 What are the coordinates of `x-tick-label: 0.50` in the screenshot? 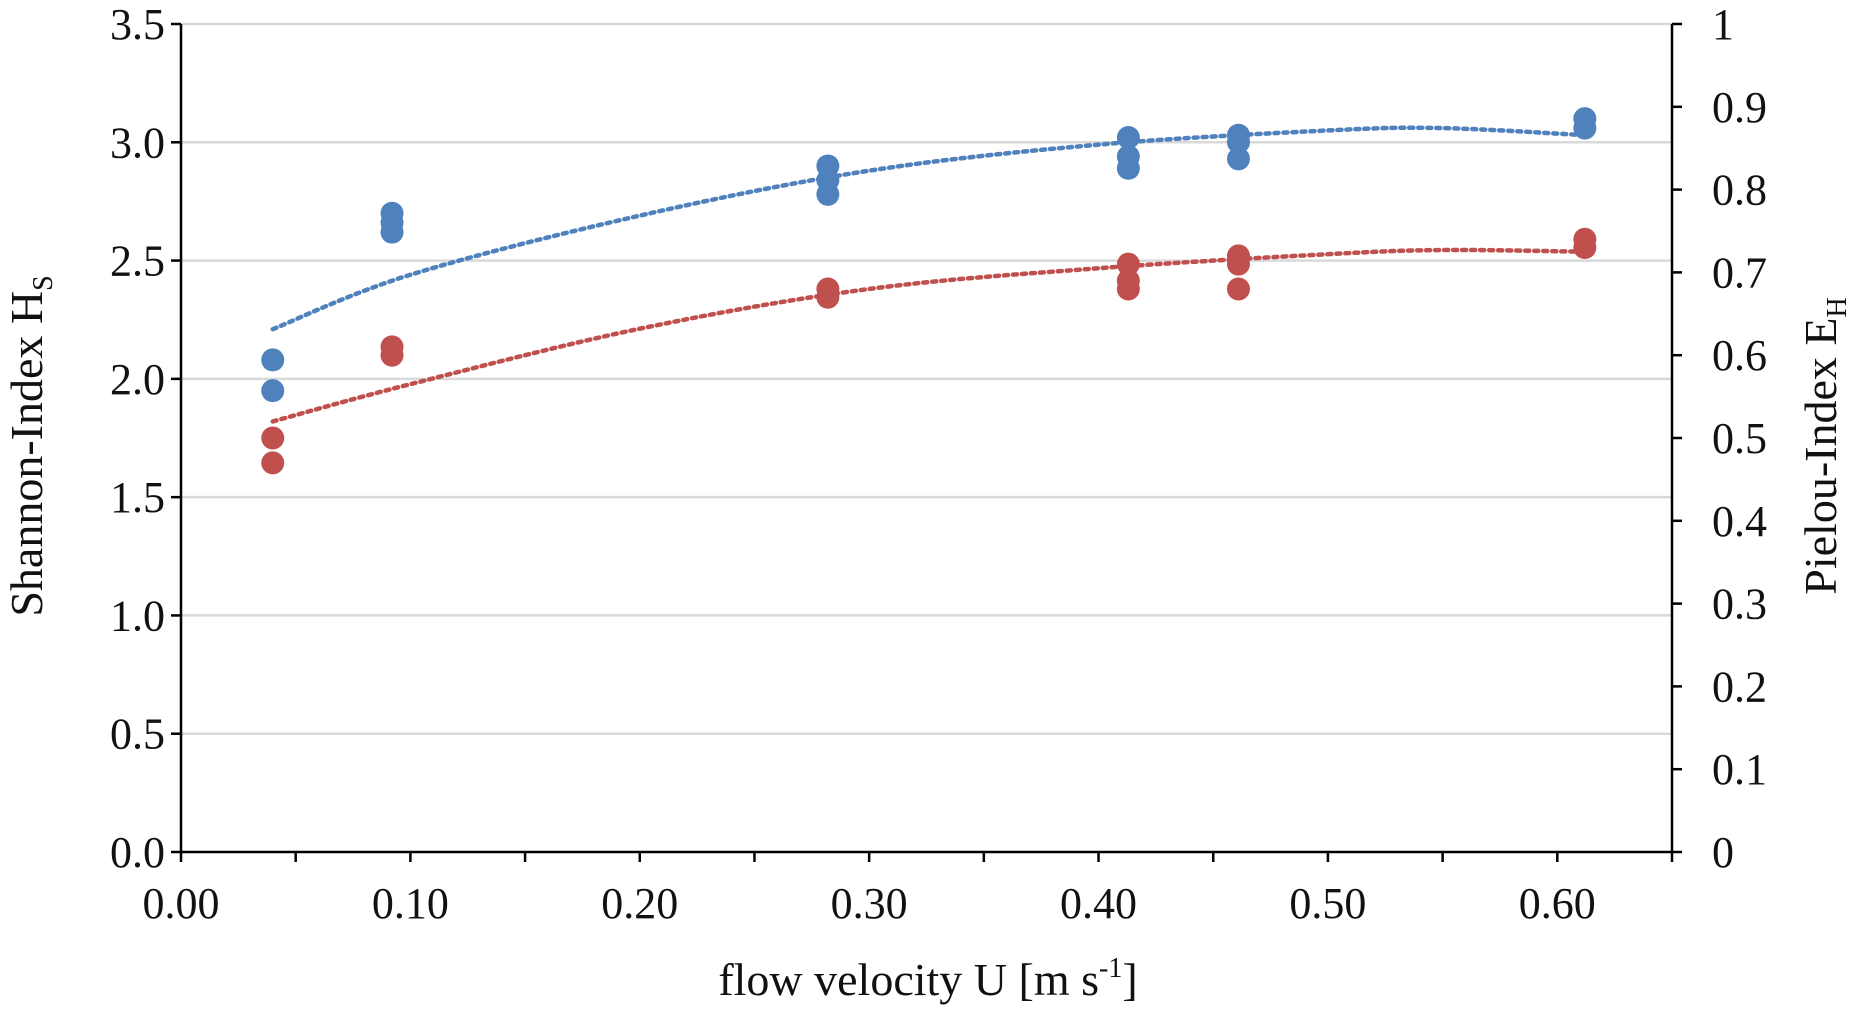 It's located at (1327, 903).